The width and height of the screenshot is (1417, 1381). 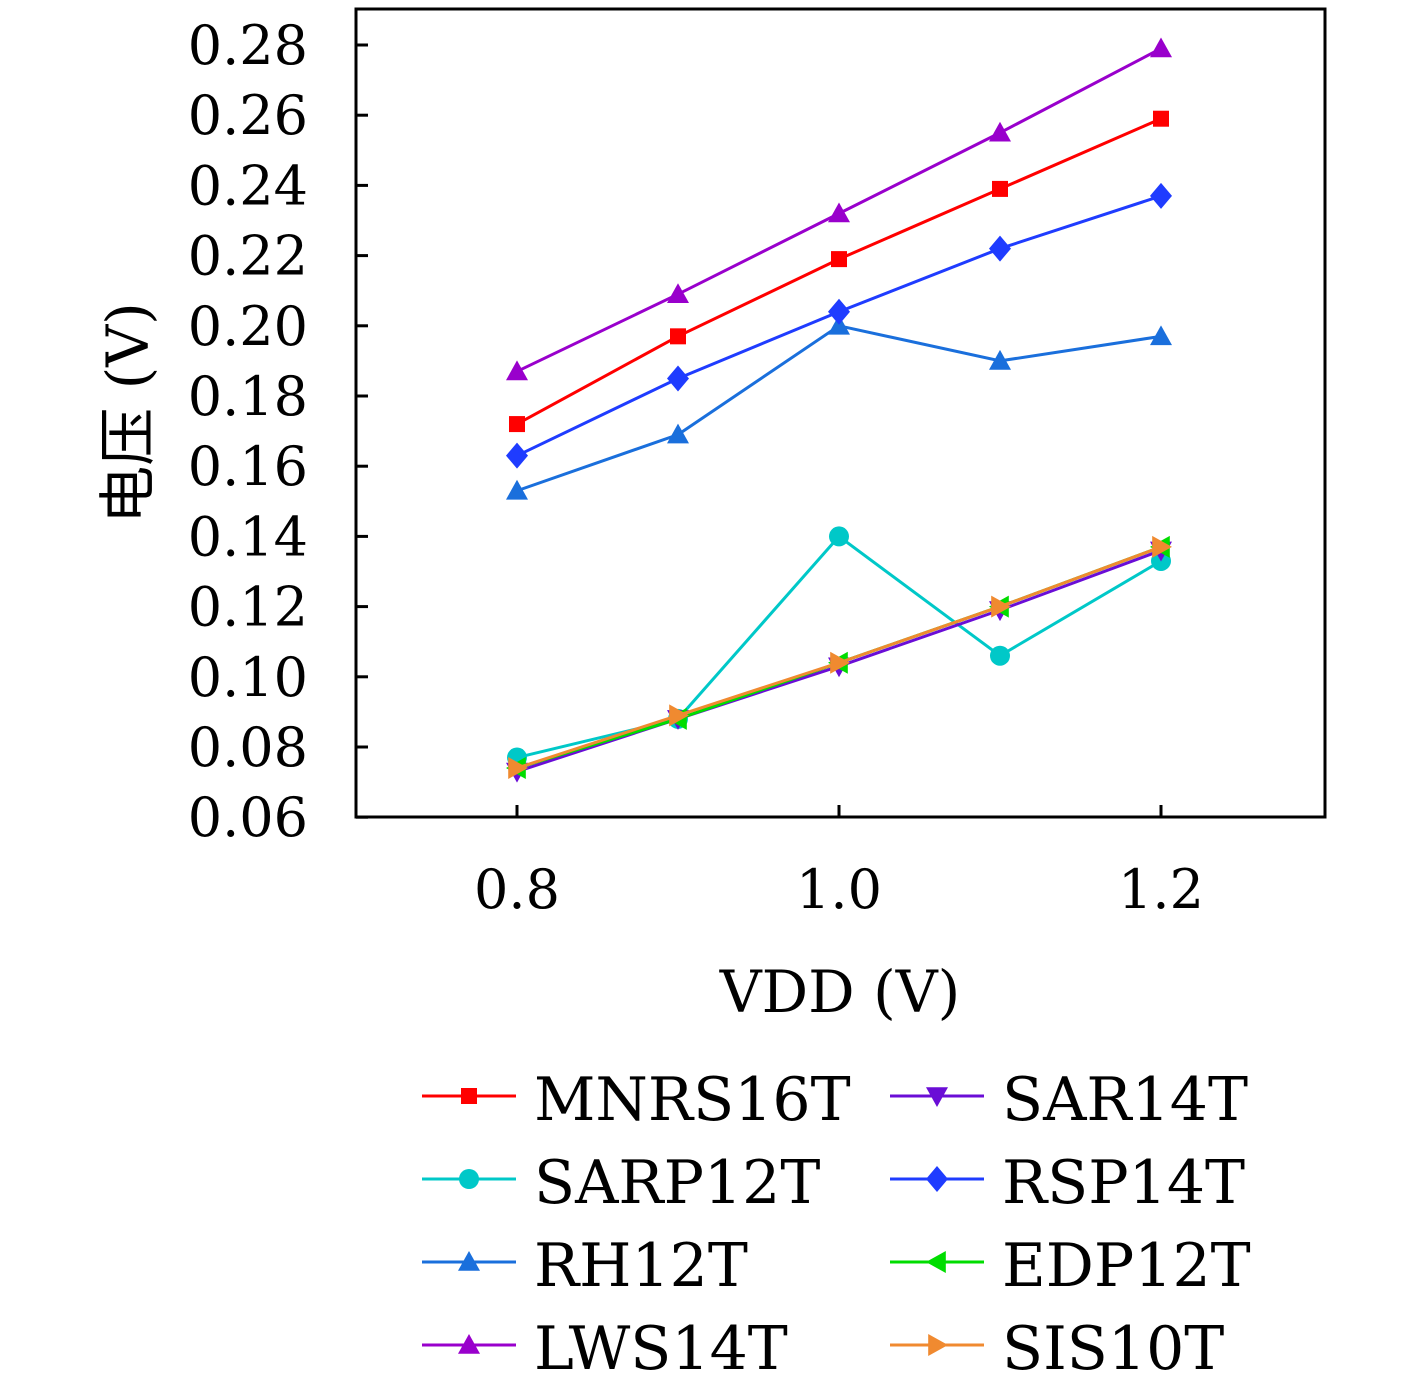 What do you see at coordinates (248, 326) in the screenshot?
I see `y-tick-label: 0.20` at bounding box center [248, 326].